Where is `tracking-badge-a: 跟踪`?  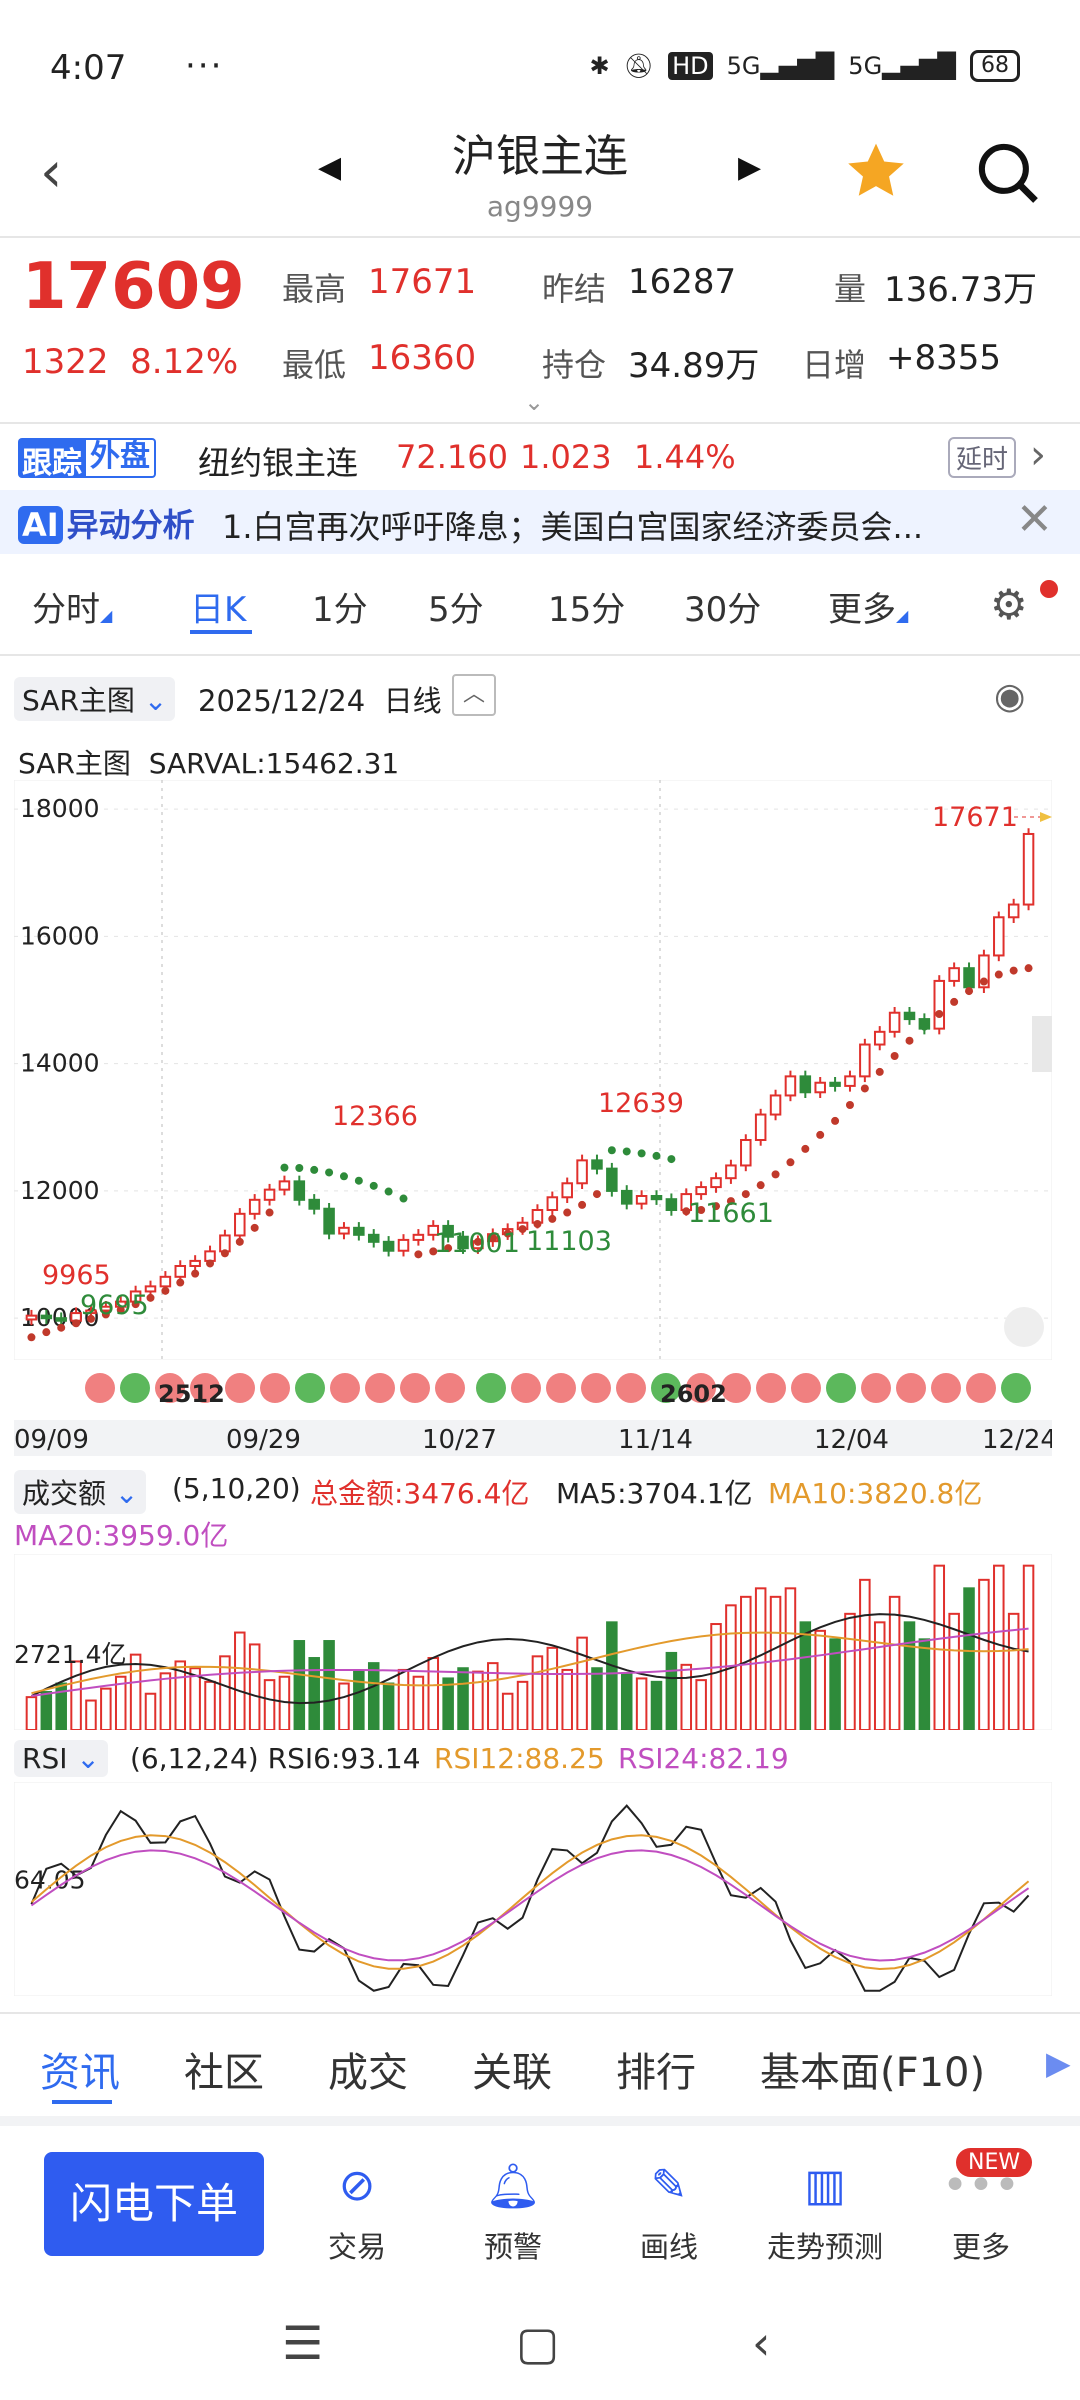 tracking-badge-a: 跟踪 is located at coordinates (52, 459).